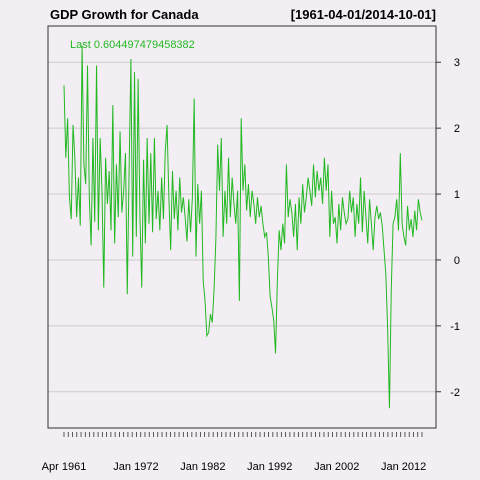 This screenshot has width=480, height=480. What do you see at coordinates (64, 467) in the screenshot?
I see `x-tick-label: Apr 1961` at bounding box center [64, 467].